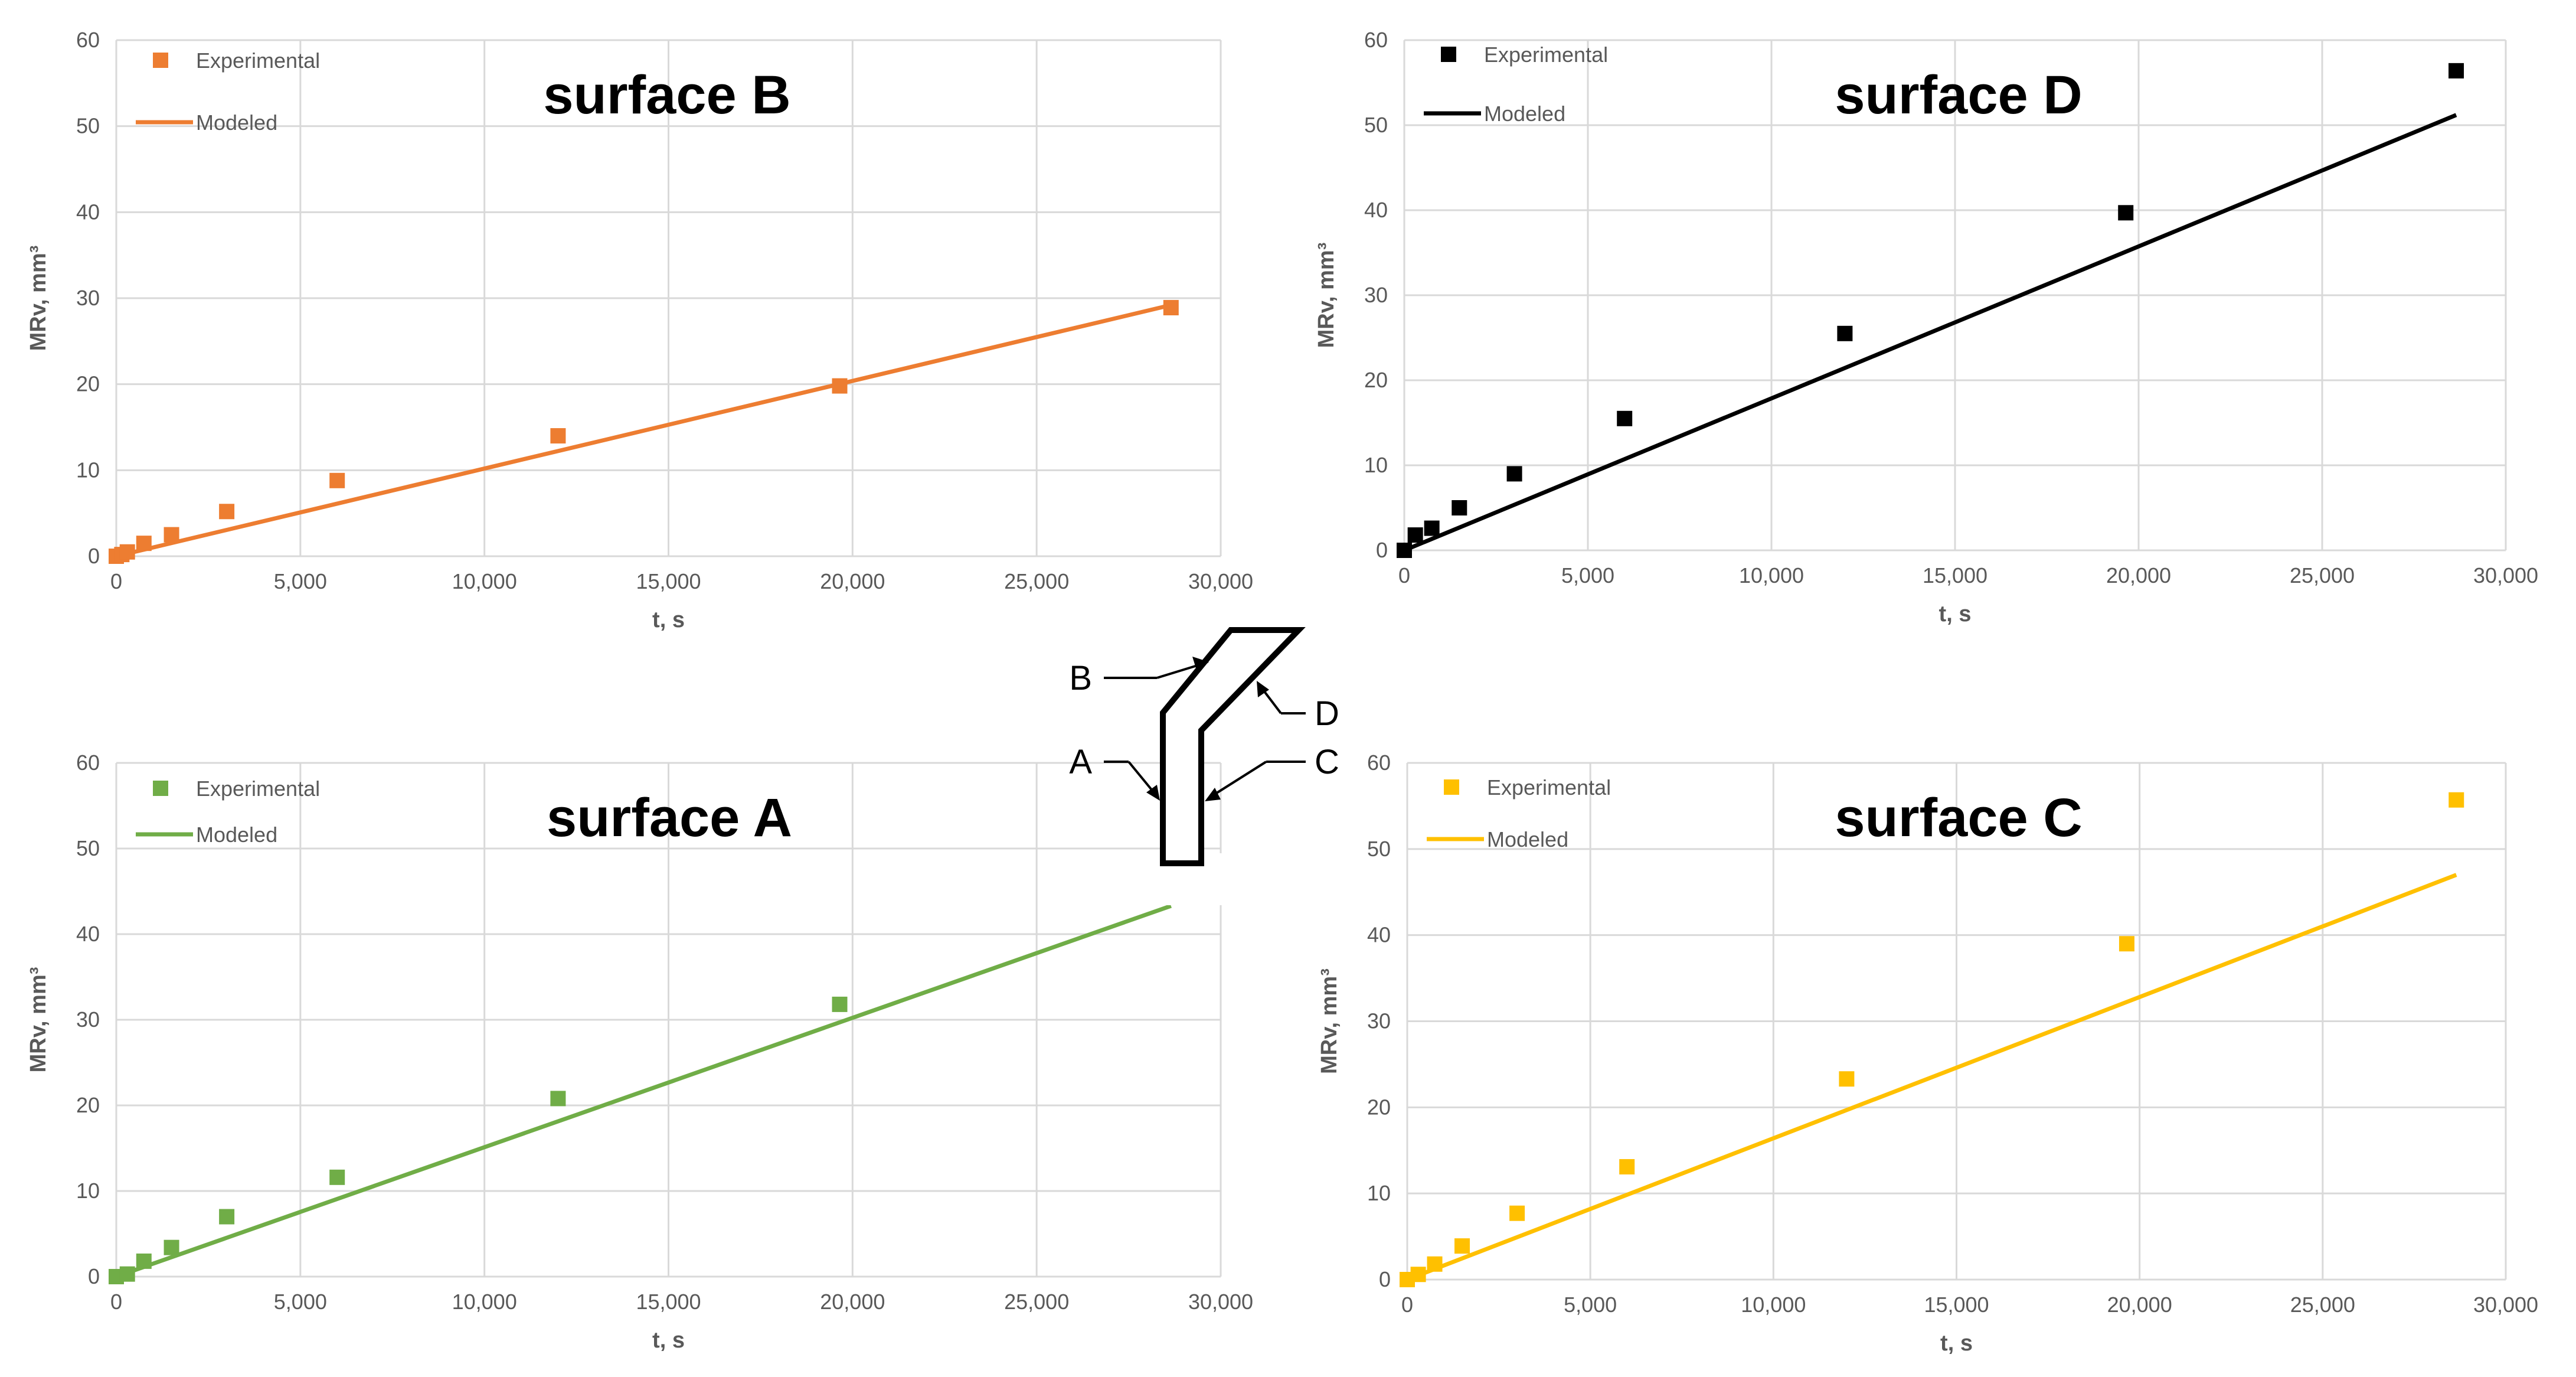  What do you see at coordinates (666, 95) in the screenshot?
I see `chart-title: surface B` at bounding box center [666, 95].